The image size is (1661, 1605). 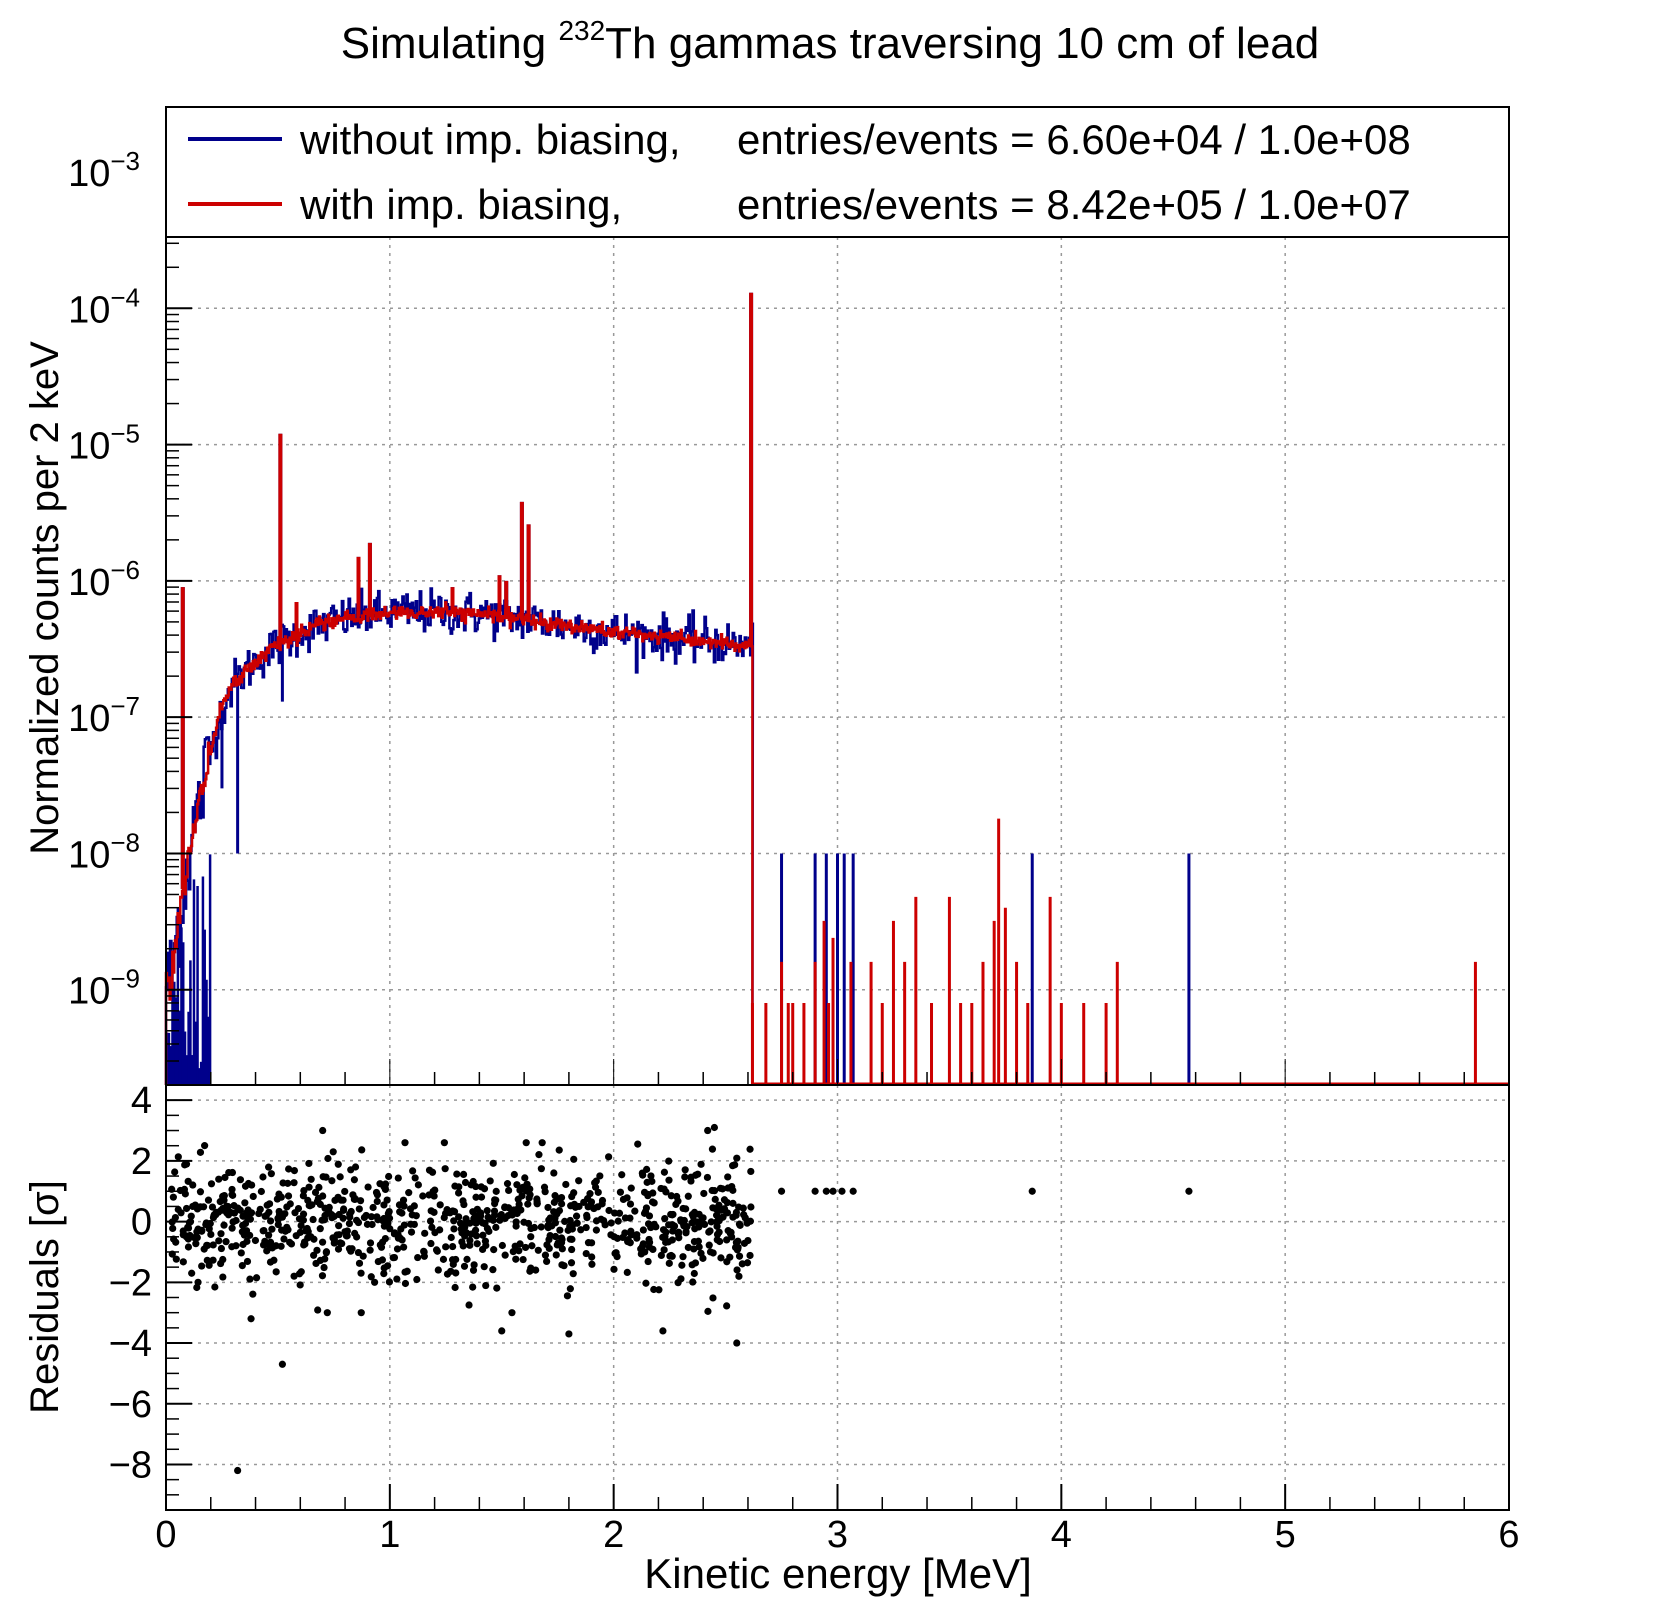 I want to click on x-tick-labels: 0 1 2 3 4 5 6, so click(x=837, y=1535).